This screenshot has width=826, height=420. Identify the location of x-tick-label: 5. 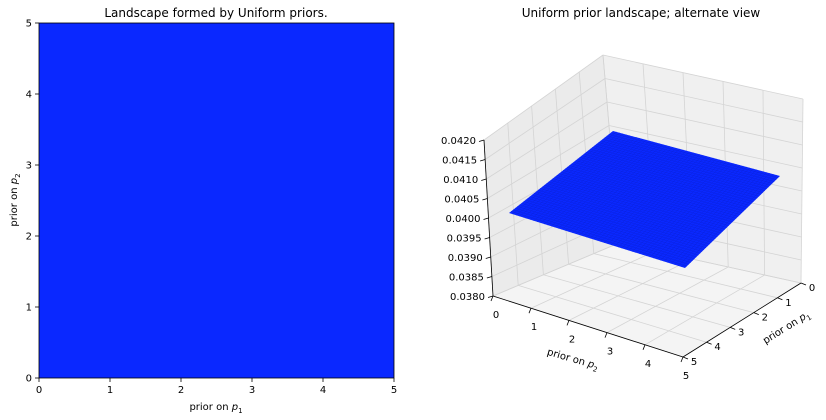
(686, 376).